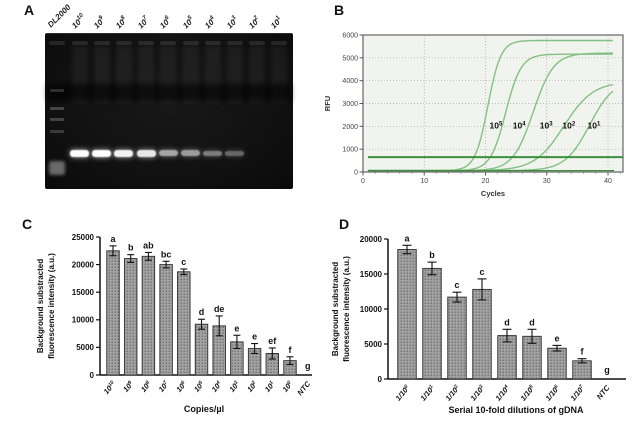 The image size is (632, 425). I want to click on significance-letter: bc, so click(166, 254).